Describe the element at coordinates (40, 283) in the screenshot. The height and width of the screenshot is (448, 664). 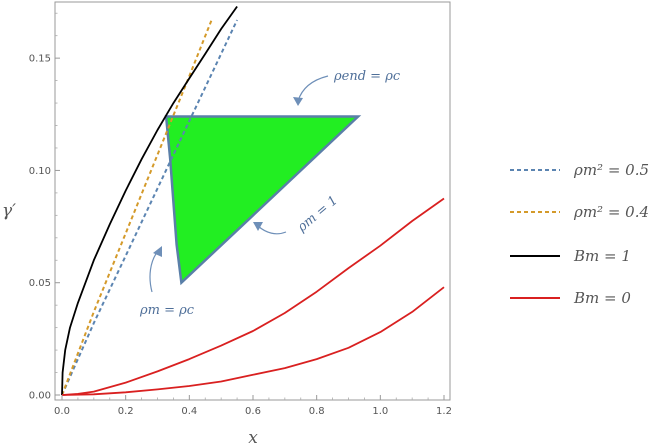
I see `y-tick-label: 0.05` at that location.